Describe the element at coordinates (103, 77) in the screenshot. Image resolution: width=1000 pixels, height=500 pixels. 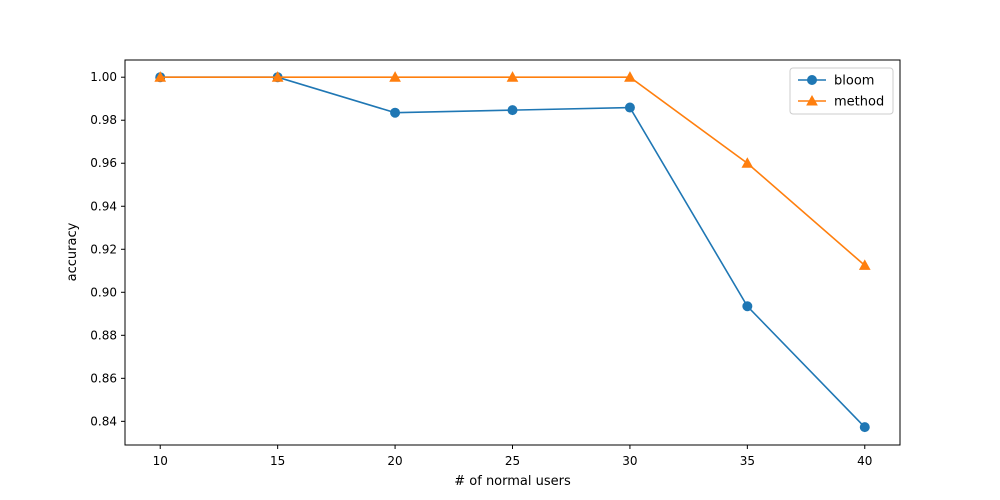
I see `y-tick-label: 1.00` at that location.